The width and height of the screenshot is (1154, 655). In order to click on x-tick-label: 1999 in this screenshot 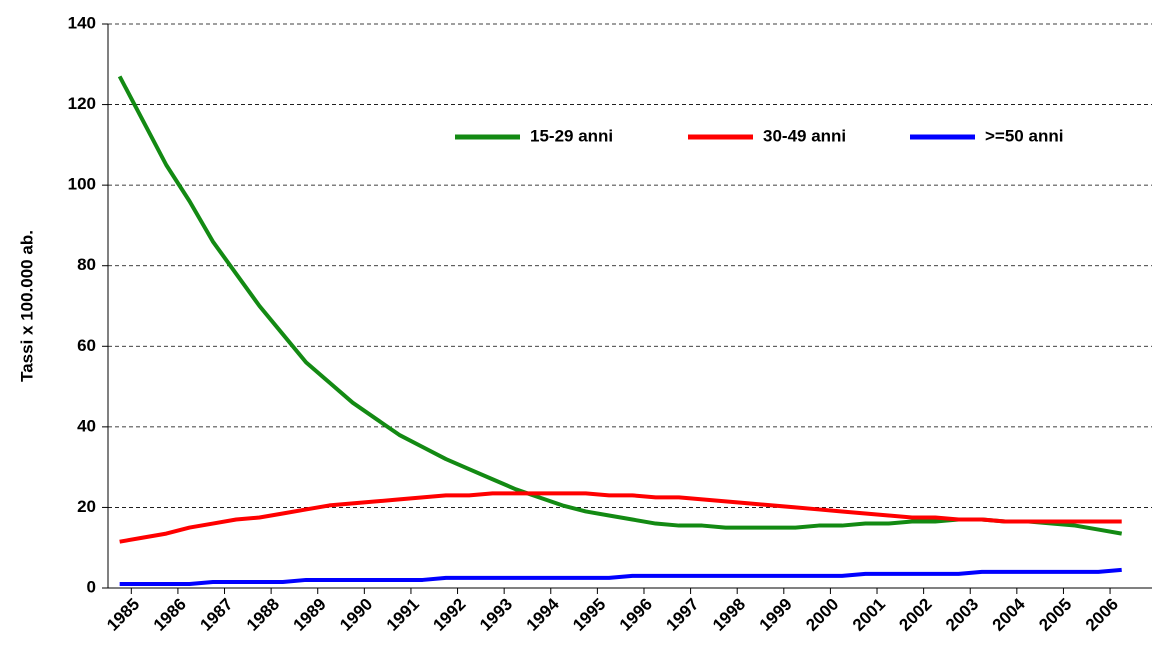, I will do `click(776, 615)`.